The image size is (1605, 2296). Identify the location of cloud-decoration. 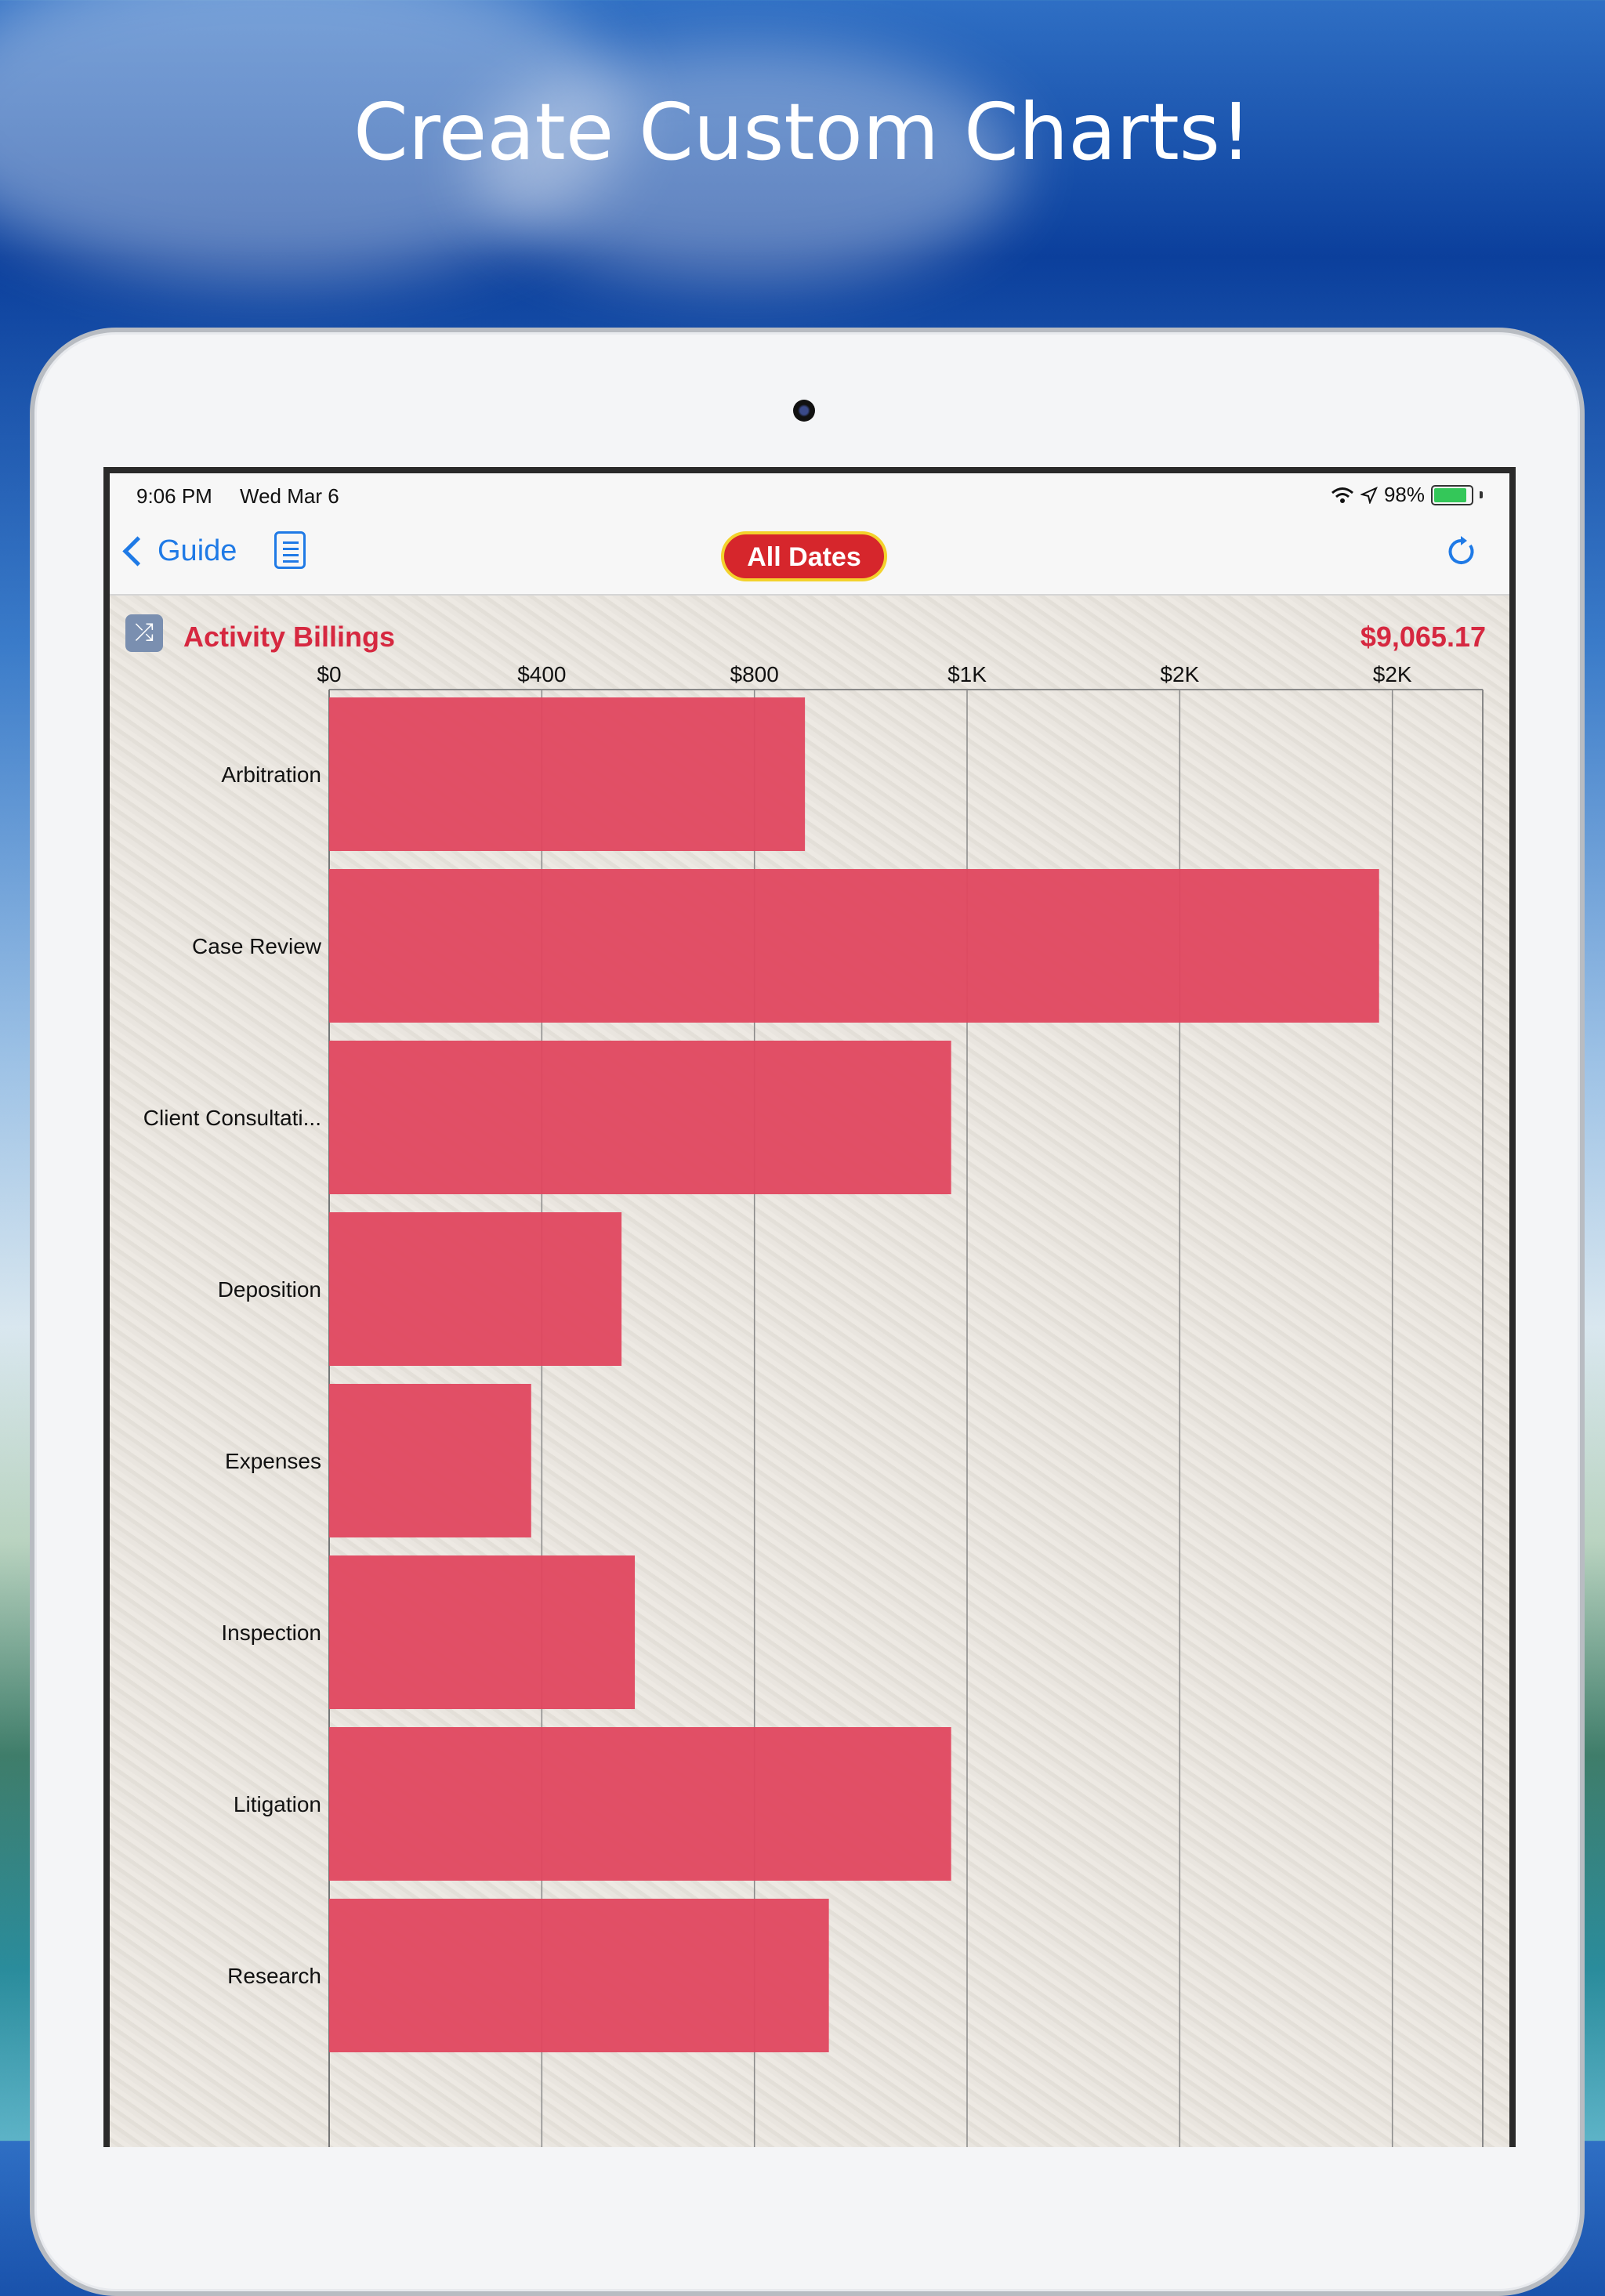
(744, 164).